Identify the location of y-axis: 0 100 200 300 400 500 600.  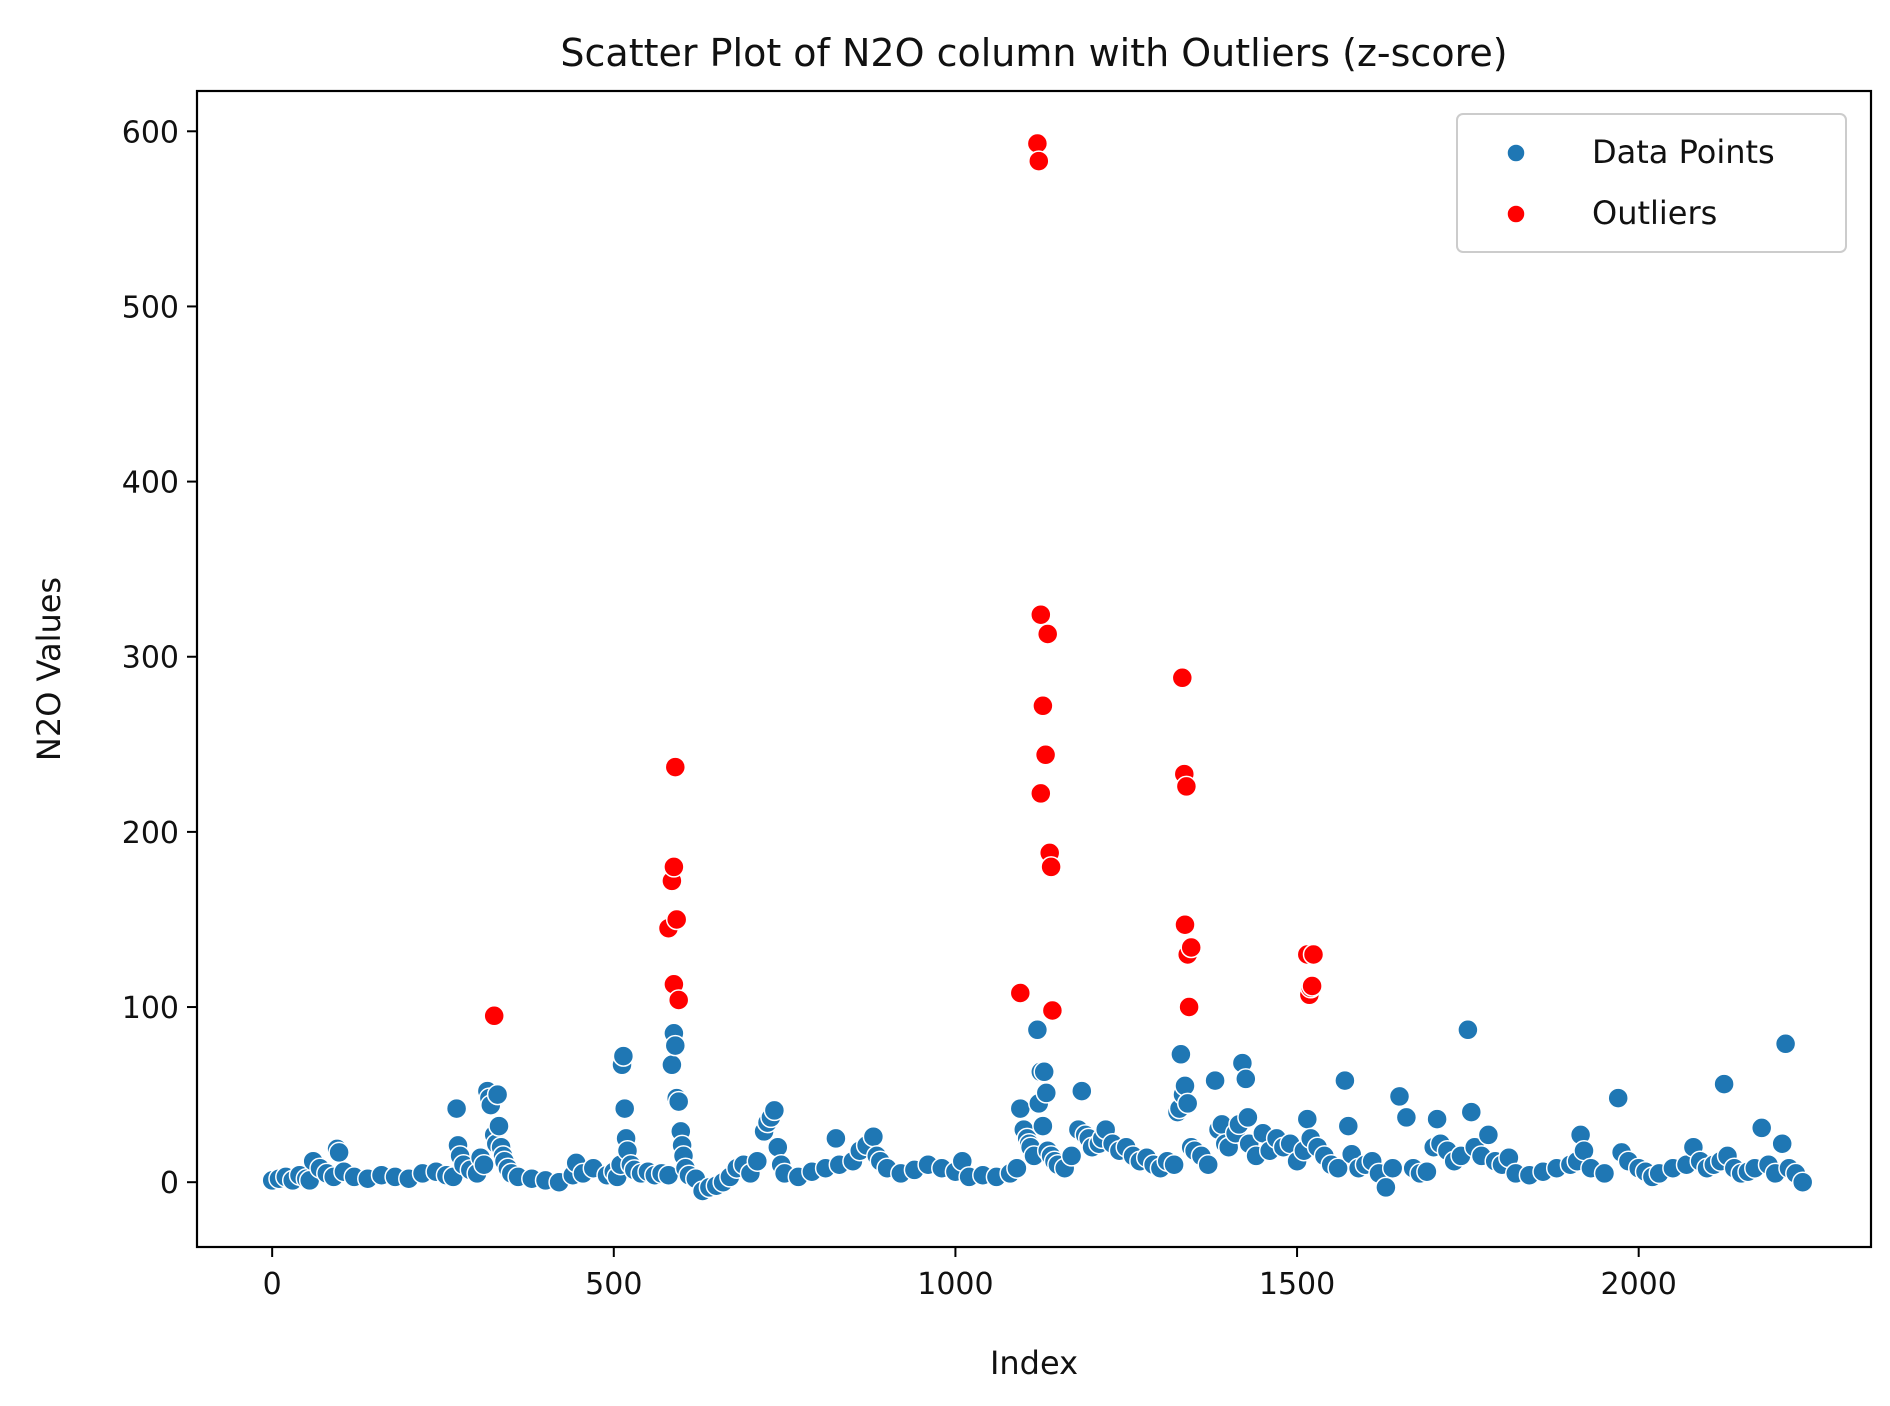
(159, 658).